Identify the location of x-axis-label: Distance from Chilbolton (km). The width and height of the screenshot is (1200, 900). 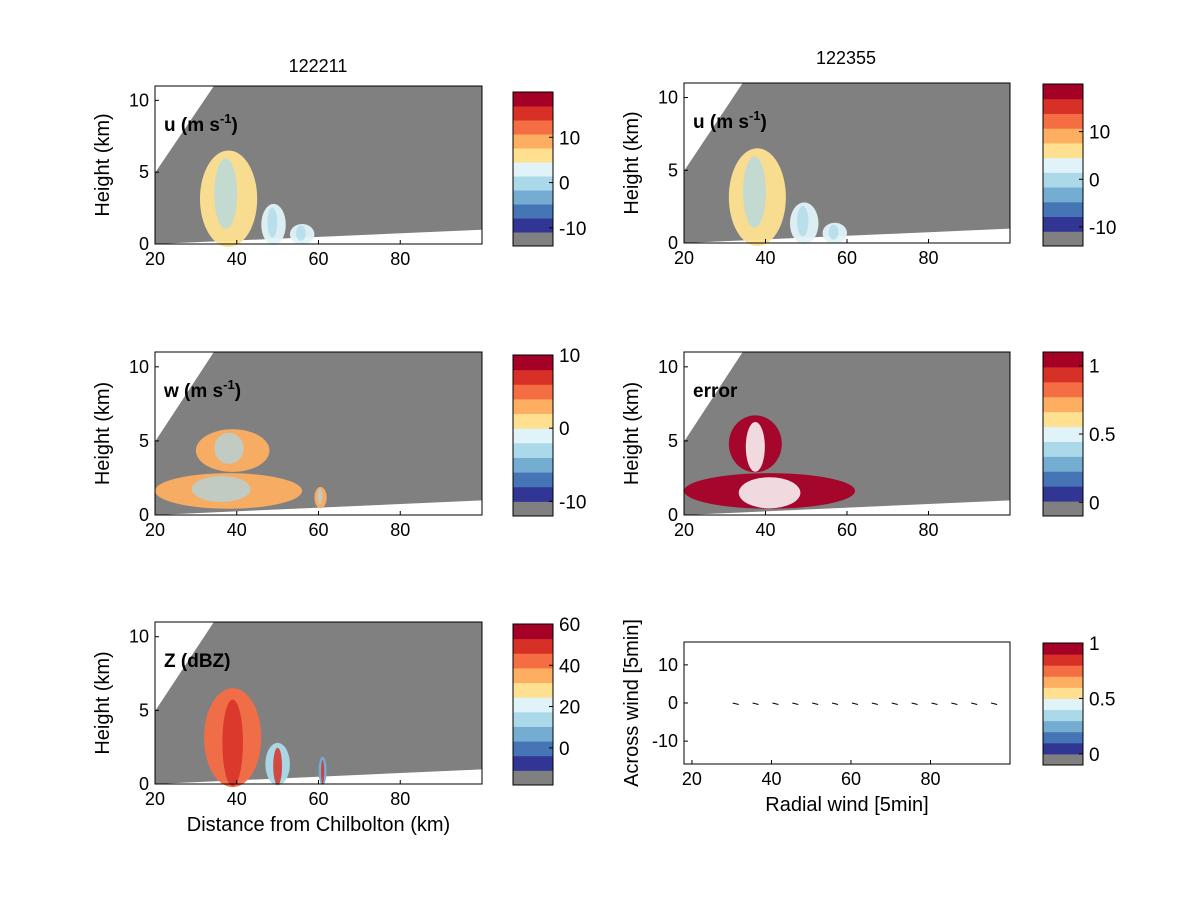
(318, 825).